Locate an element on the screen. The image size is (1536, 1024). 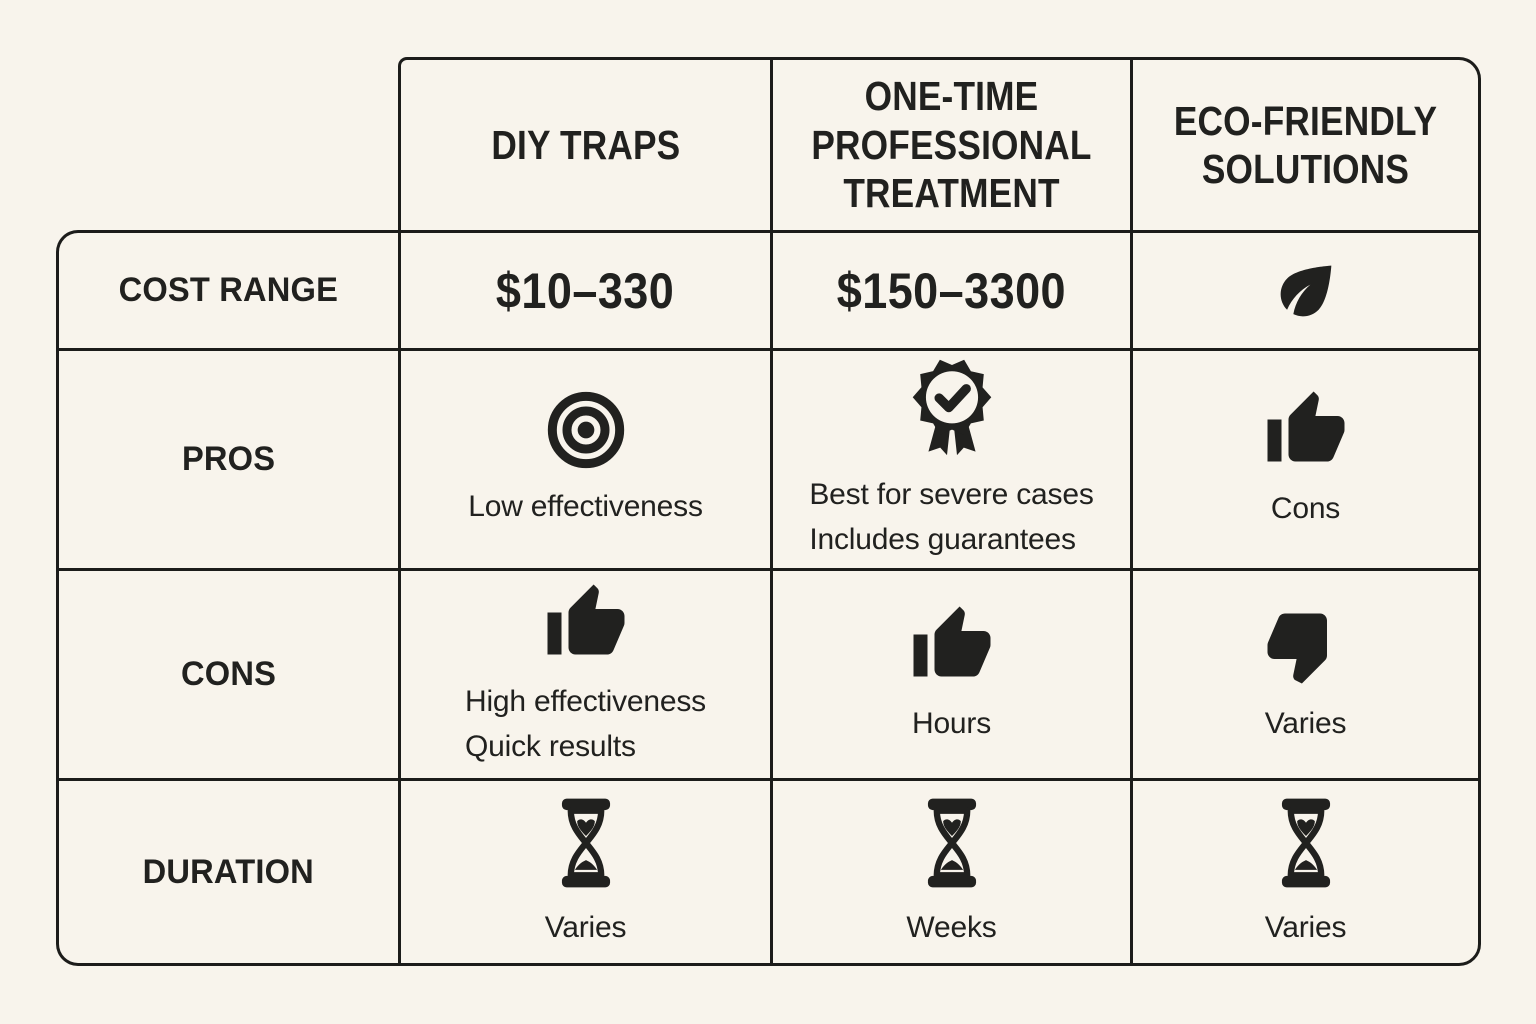
column-header-label: ECO-FRIENDLY SOLUTIONS is located at coordinates (1305, 144).